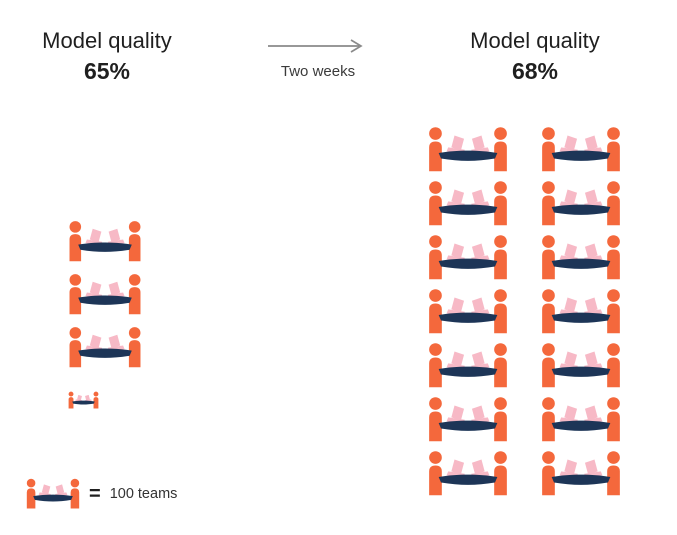  Describe the element at coordinates (53, 493) in the screenshot. I see `legend-team-icon` at that location.